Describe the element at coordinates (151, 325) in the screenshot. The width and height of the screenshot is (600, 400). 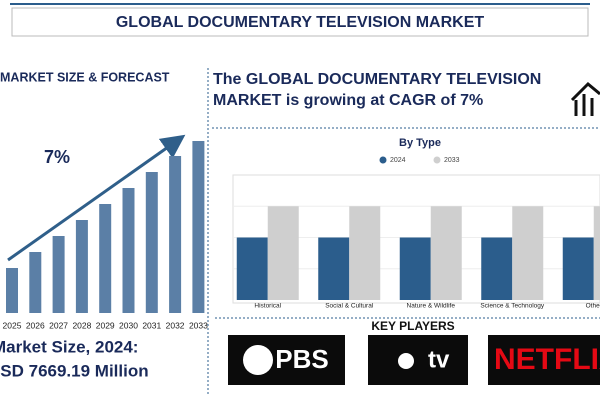
I see `x-tick-label: 2031` at that location.